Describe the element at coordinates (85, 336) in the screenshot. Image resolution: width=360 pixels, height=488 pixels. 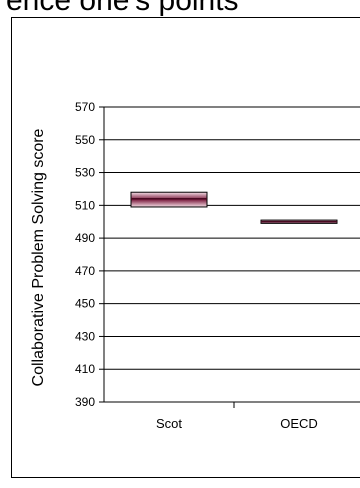
I see `y-tick-label: 430` at that location.